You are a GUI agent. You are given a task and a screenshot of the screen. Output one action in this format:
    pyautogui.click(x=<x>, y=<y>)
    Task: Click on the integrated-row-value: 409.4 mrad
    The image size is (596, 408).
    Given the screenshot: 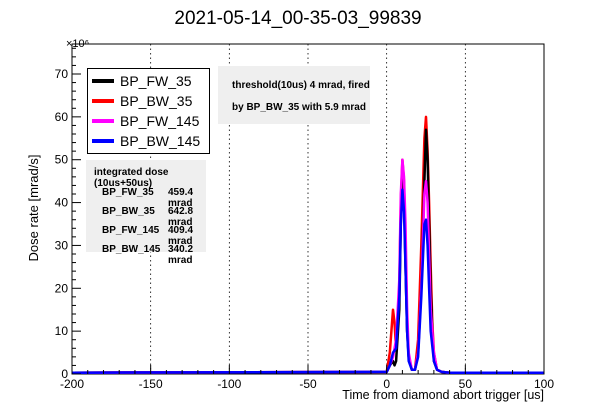 What is the action you would take?
    pyautogui.click(x=181, y=236)
    